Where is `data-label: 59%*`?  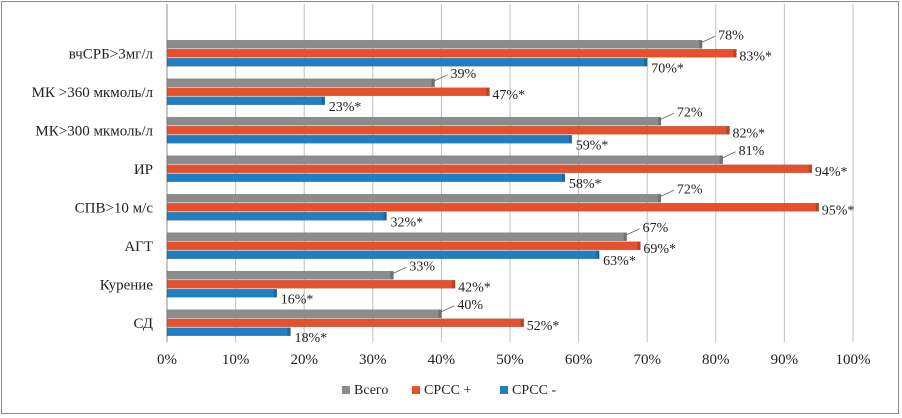
data-label: 59%* is located at coordinates (592, 145).